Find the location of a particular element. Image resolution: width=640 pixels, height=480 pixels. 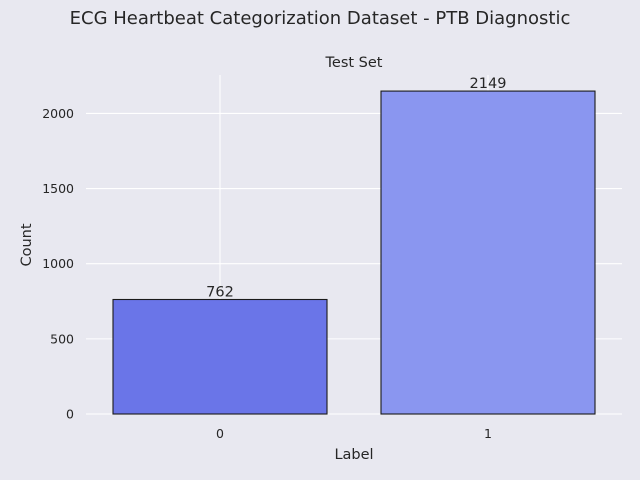

data-label: 762 is located at coordinates (220, 292).